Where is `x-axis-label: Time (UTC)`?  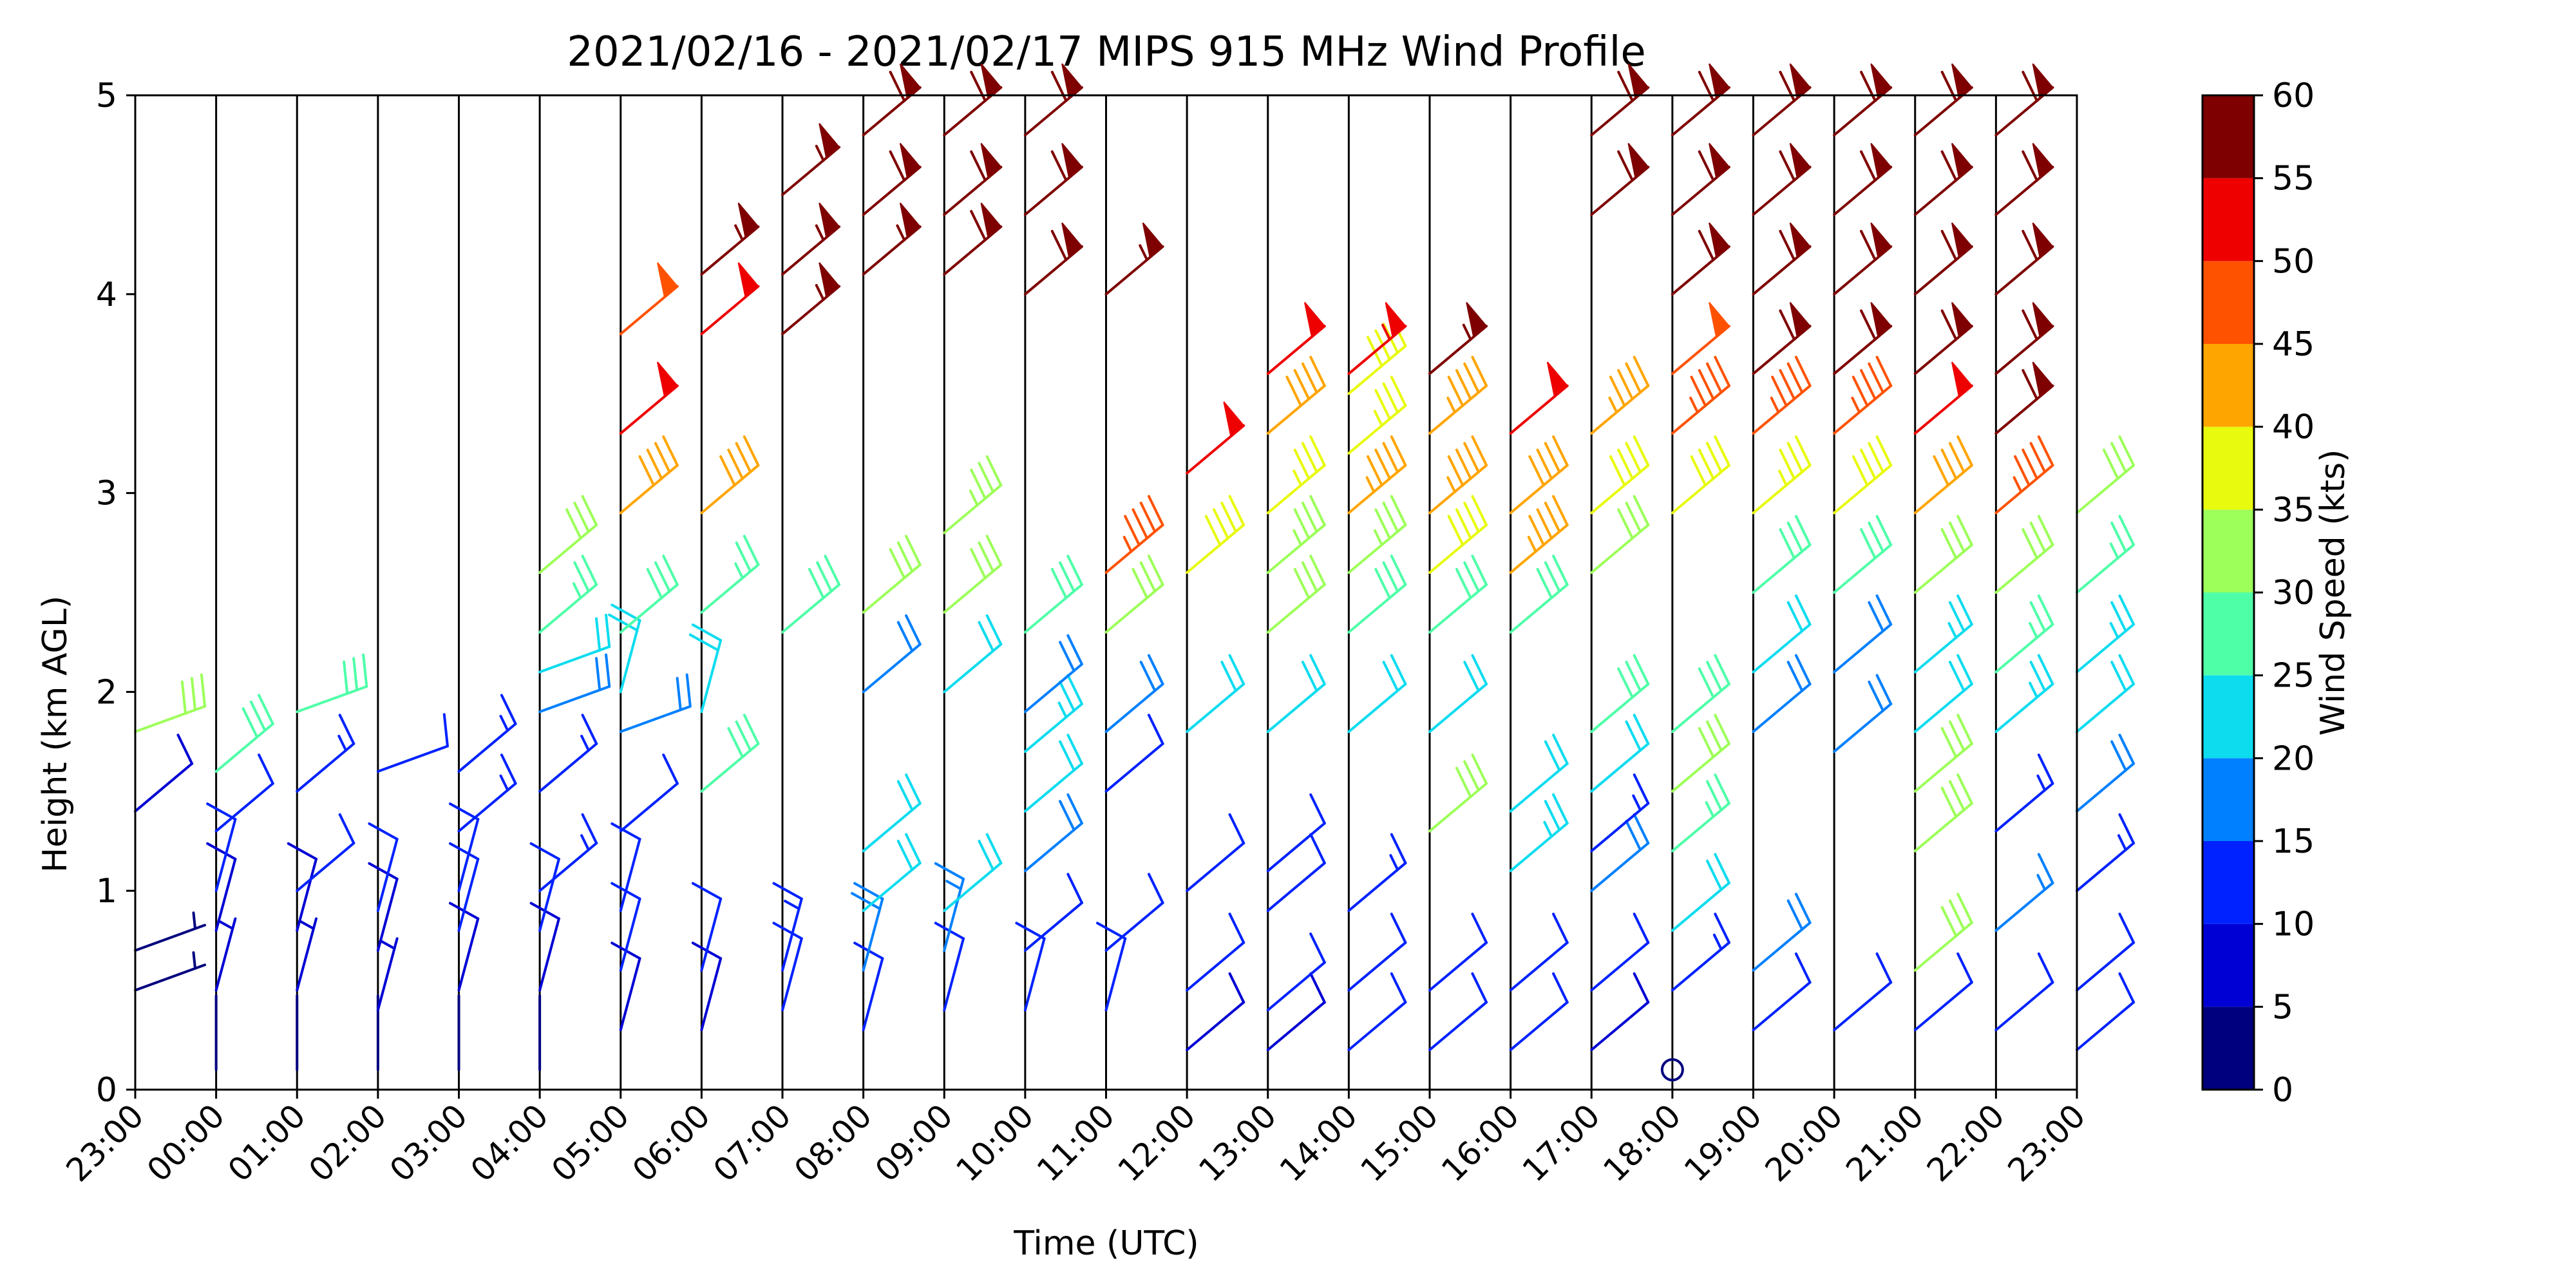 x-axis-label: Time (UTC) is located at coordinates (1105, 1243).